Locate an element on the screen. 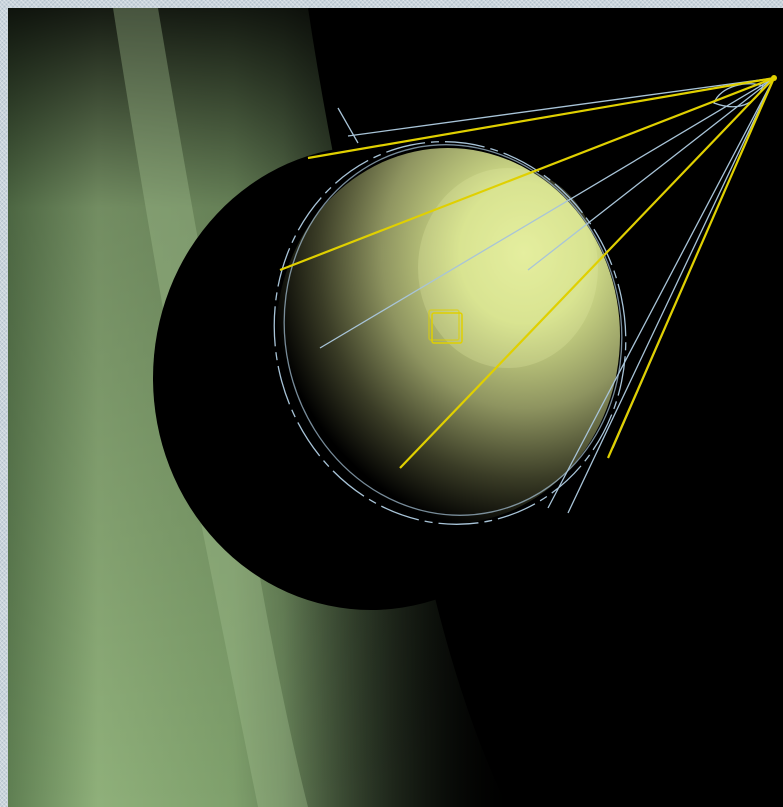  spot-light-icon is located at coordinates (774, 78).